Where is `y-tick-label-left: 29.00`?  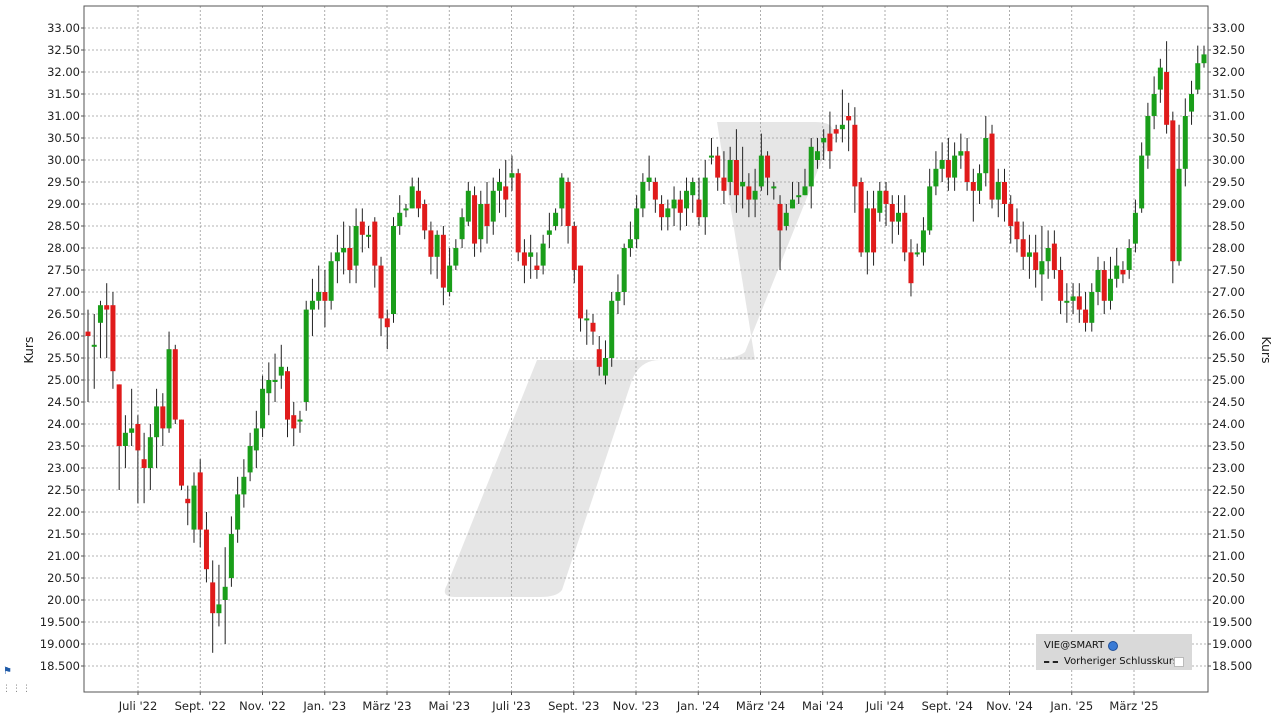
y-tick-label-left: 29.00 is located at coordinates (63, 204).